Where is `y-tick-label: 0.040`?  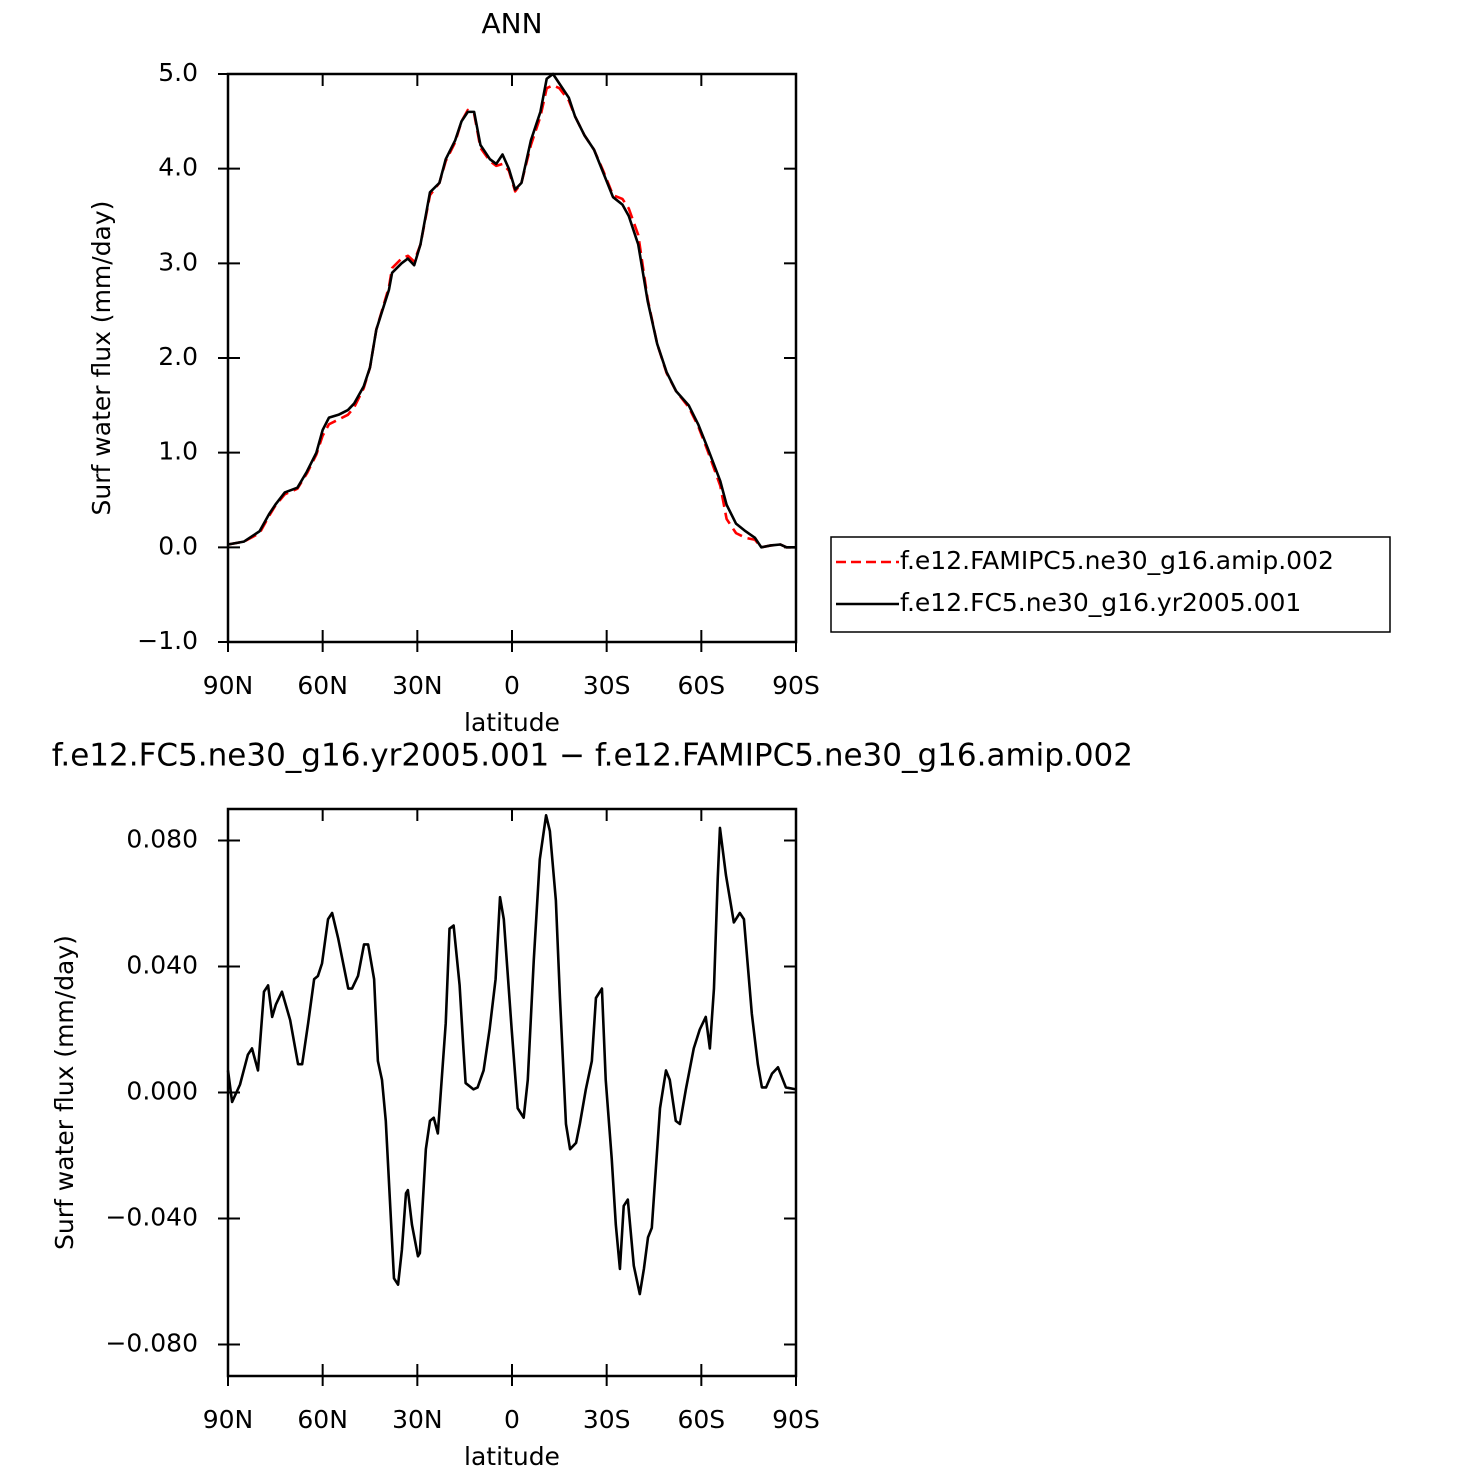
y-tick-label: 0.040 is located at coordinates (162, 965).